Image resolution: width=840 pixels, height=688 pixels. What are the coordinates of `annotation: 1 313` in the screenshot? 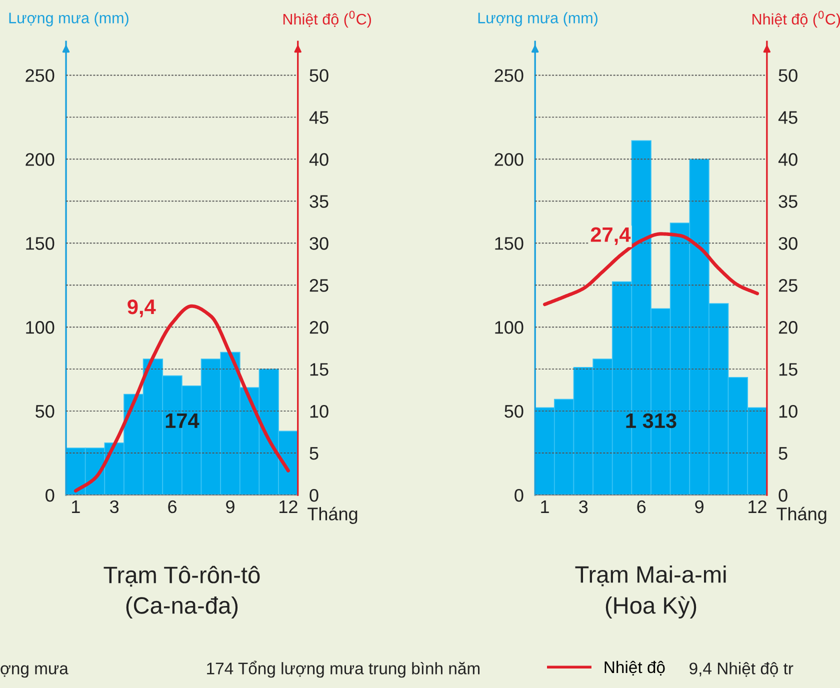 It's located at (651, 420).